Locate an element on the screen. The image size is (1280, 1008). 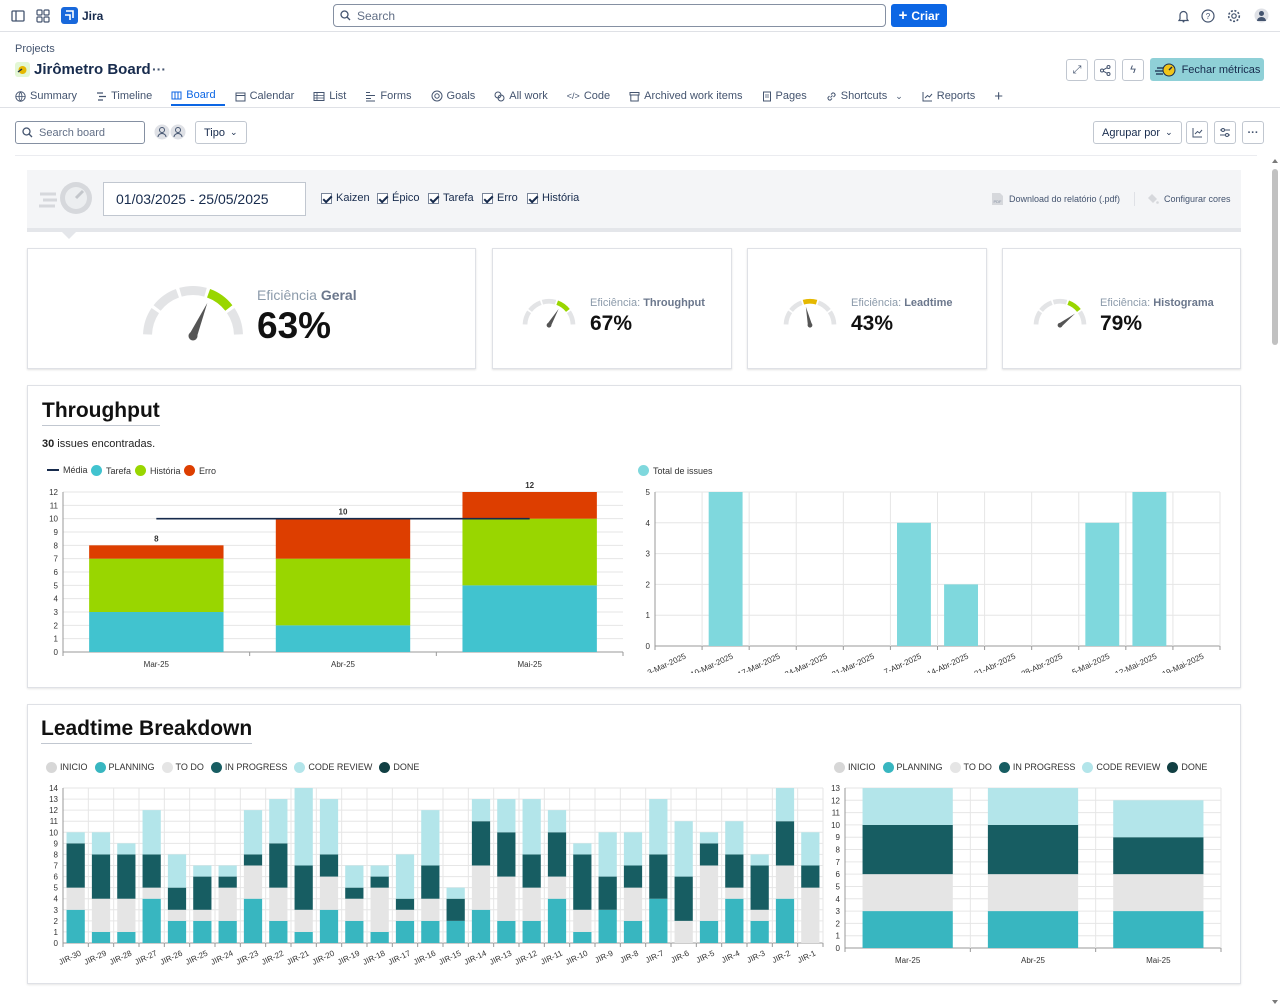
tab-summary: Summary is located at coordinates (50, 96).